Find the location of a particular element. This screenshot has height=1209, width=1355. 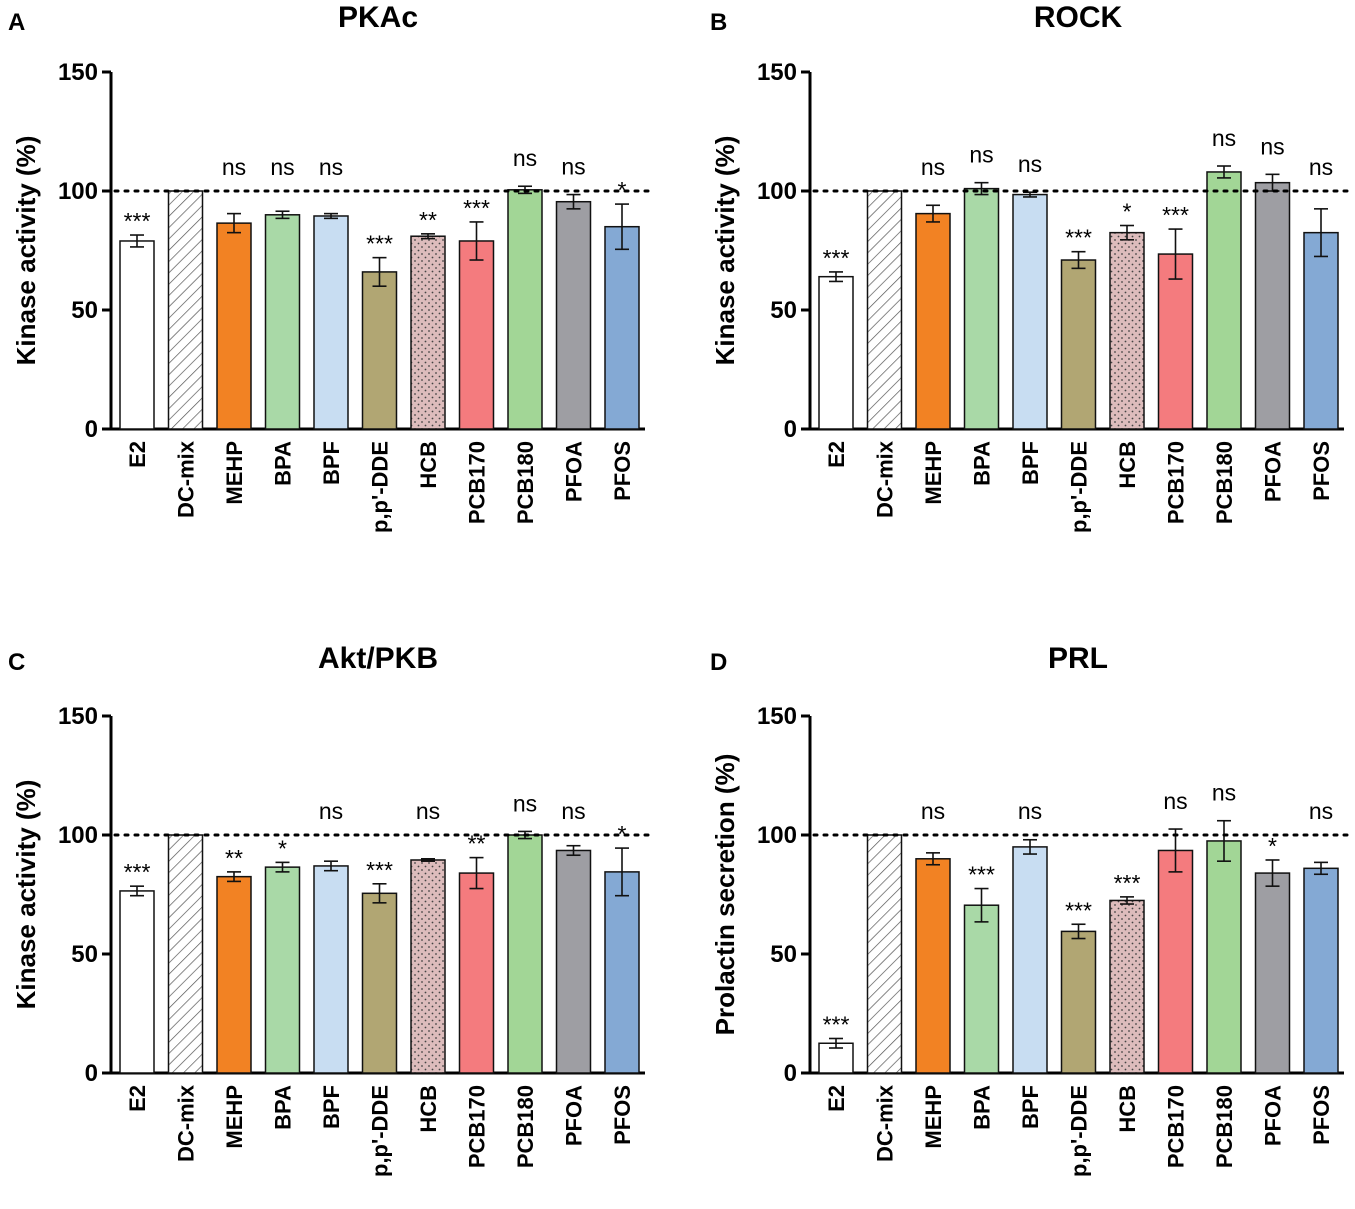

chart-title: PRL is located at coordinates (1078, 658).